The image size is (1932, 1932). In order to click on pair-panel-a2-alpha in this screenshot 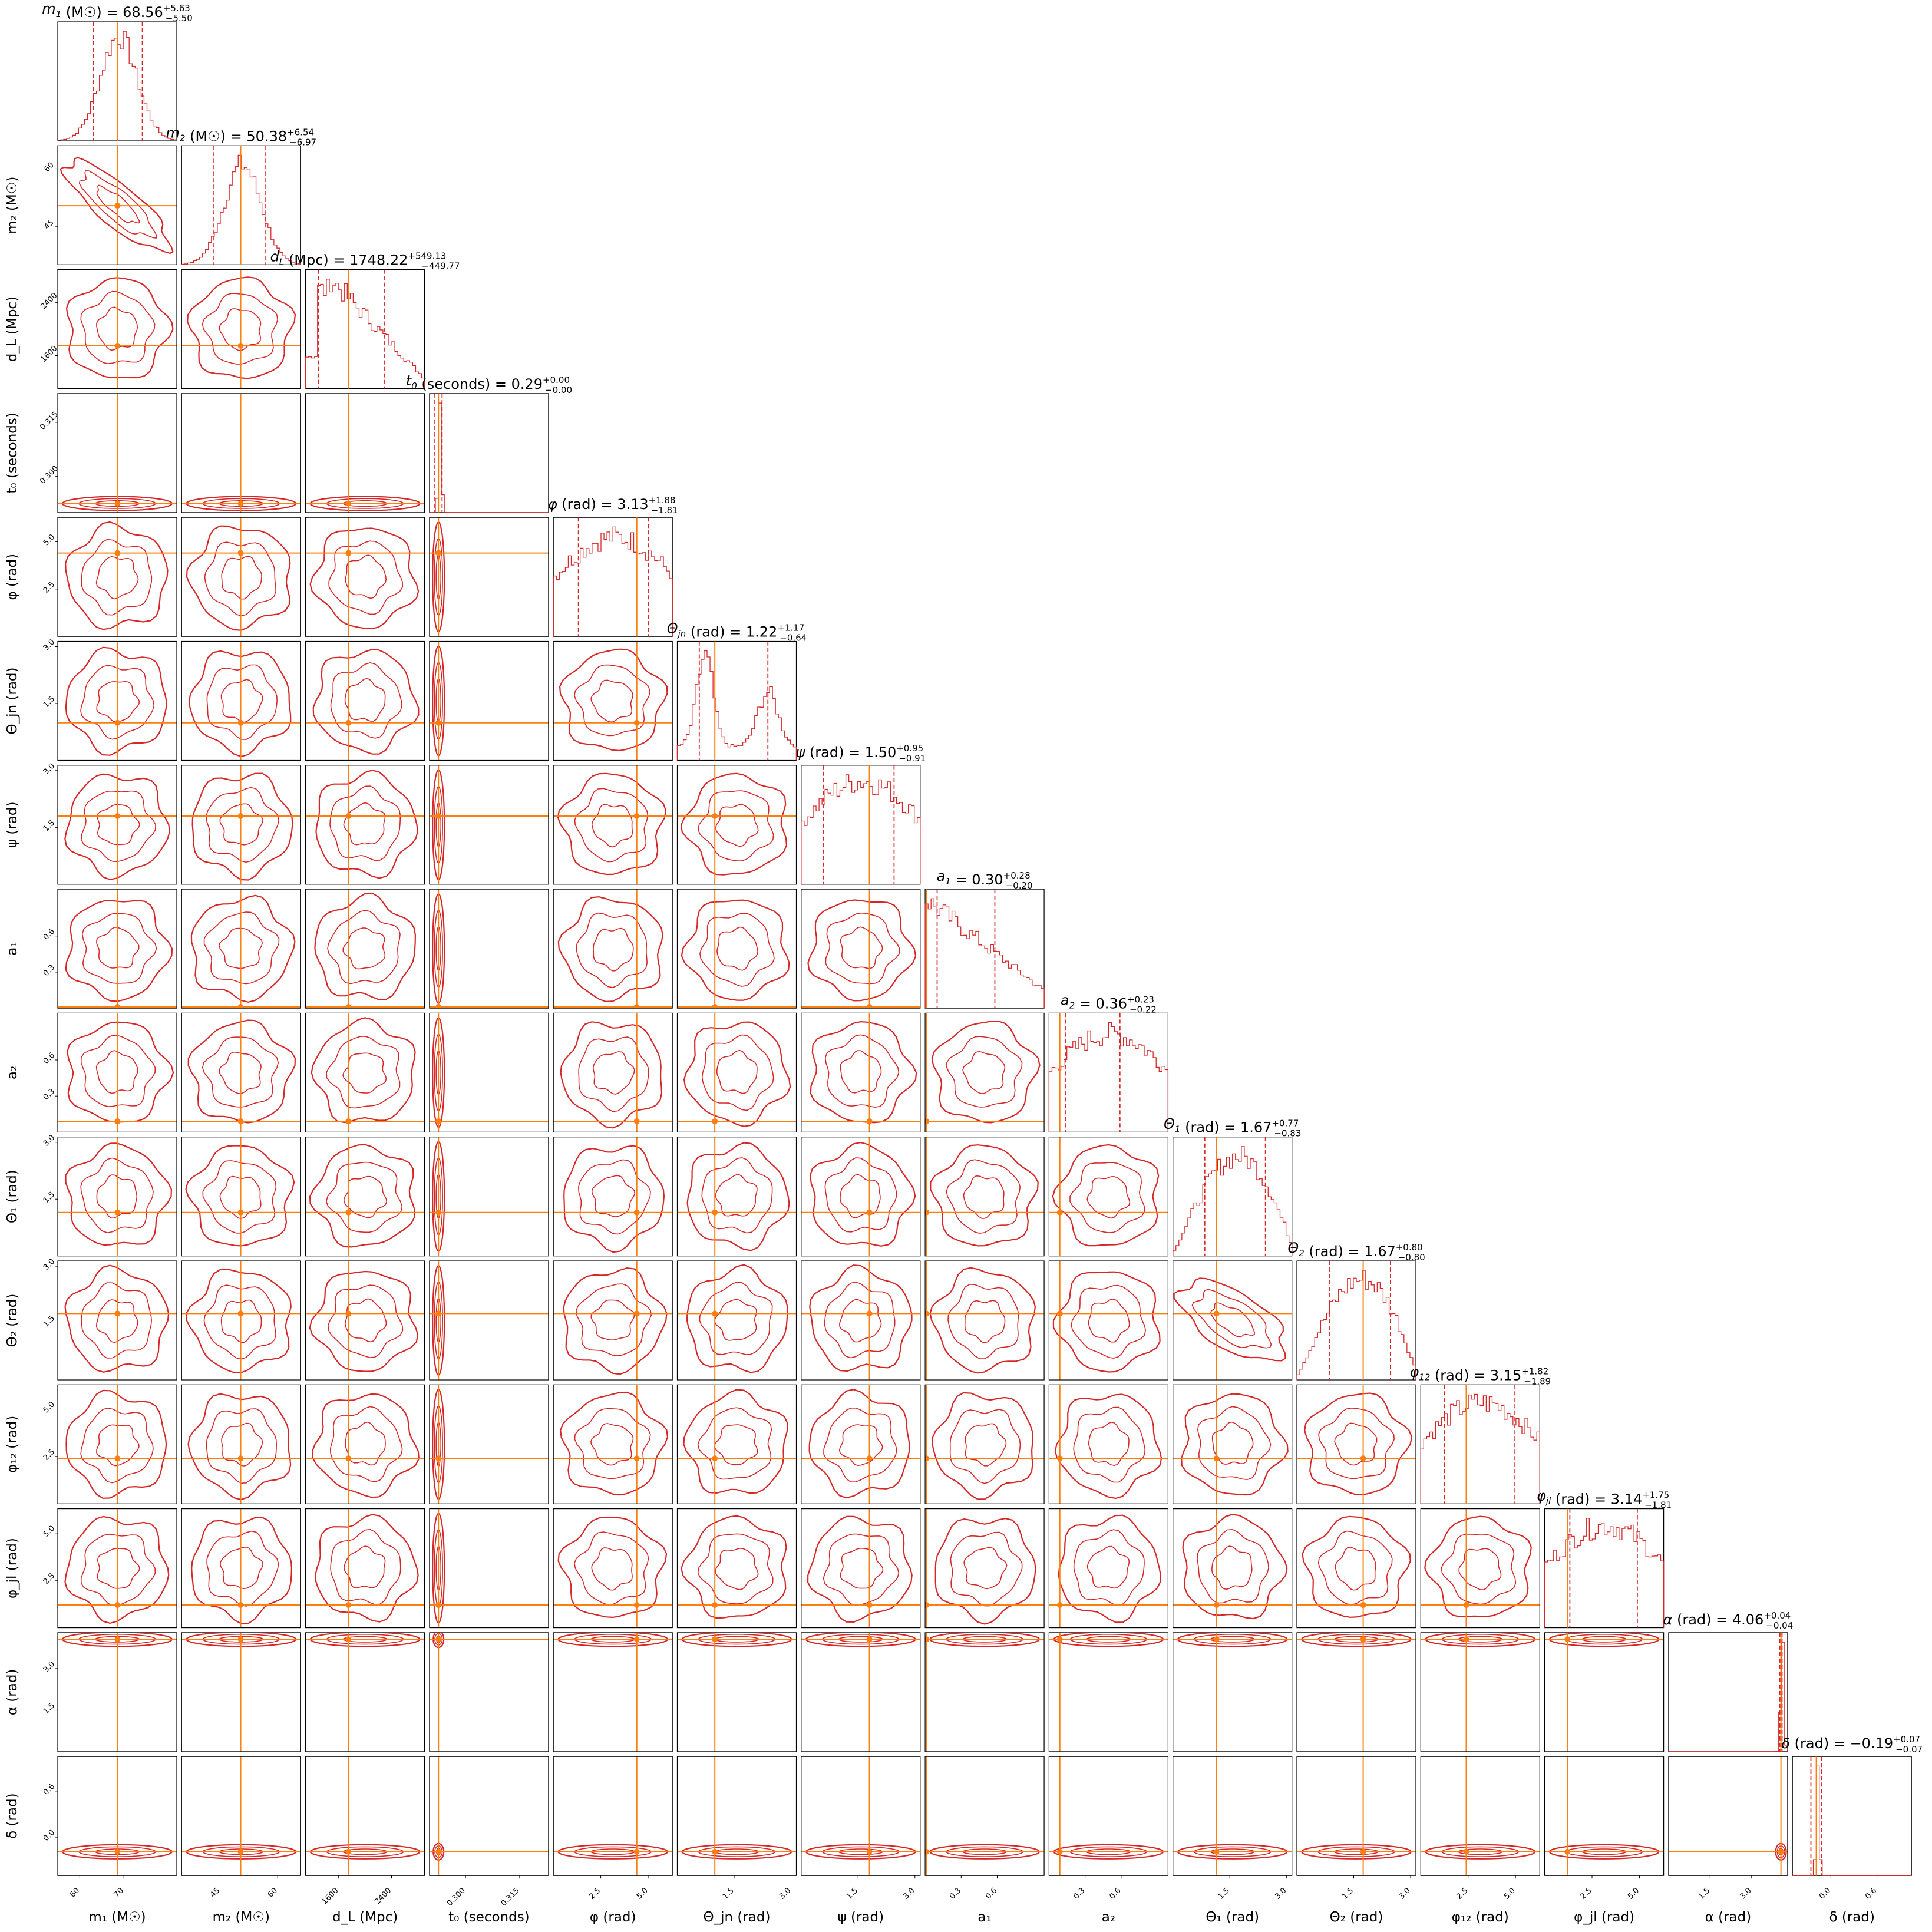, I will do `click(1108, 1692)`.